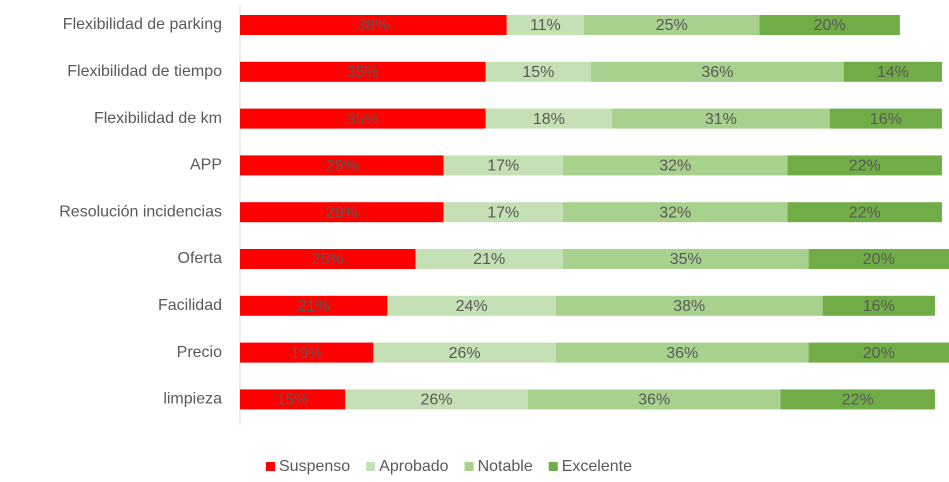 The image size is (949, 482). I want to click on legend-label: Suspenso, so click(314, 466).